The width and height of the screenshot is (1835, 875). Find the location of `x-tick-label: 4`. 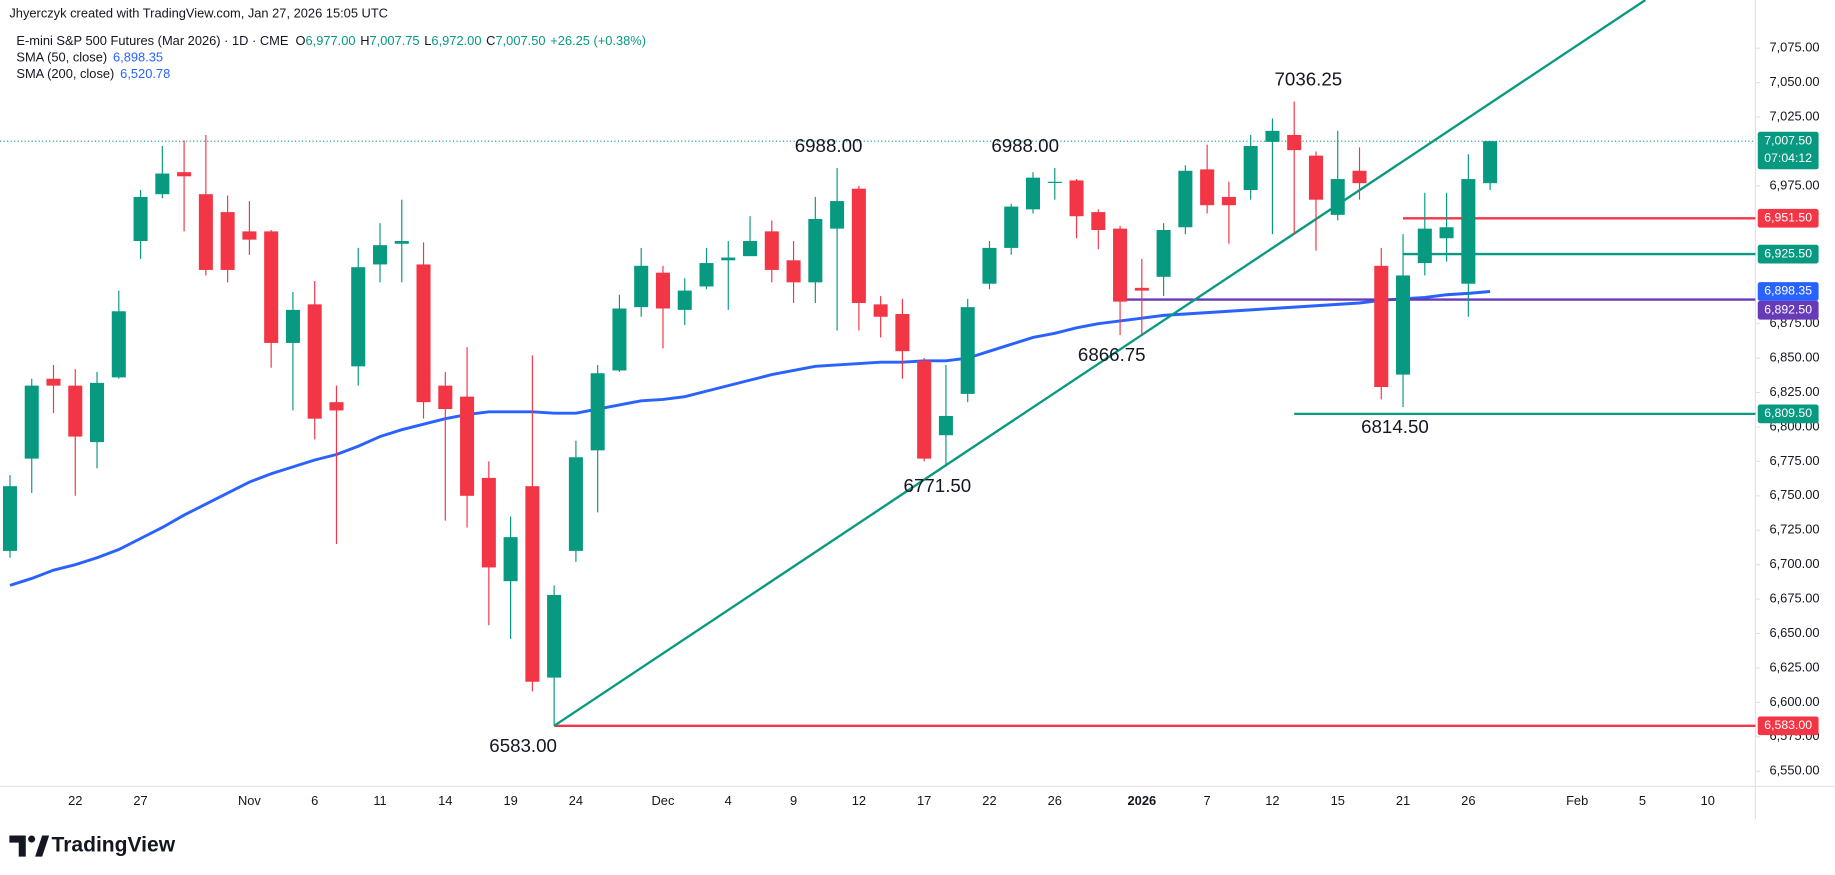

x-tick-label: 4 is located at coordinates (728, 800).